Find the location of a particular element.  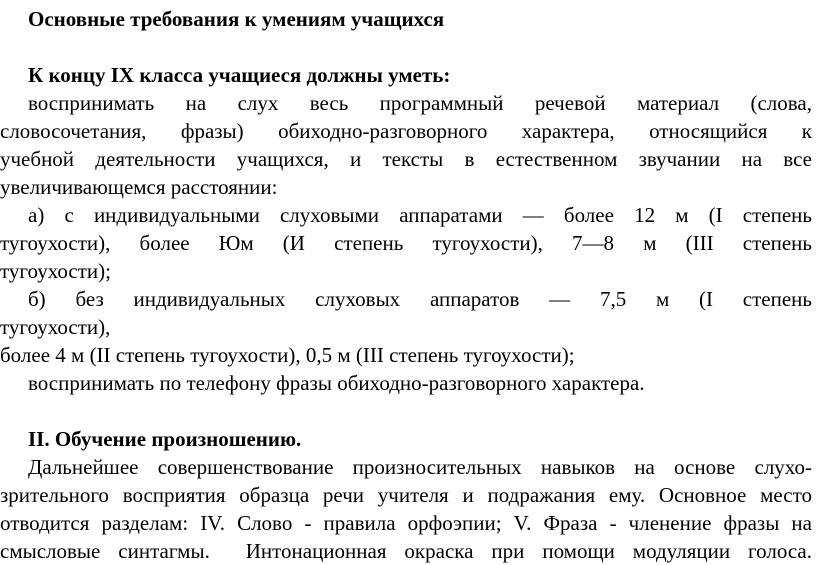

text-line: тугоухости); is located at coordinates (55, 271).